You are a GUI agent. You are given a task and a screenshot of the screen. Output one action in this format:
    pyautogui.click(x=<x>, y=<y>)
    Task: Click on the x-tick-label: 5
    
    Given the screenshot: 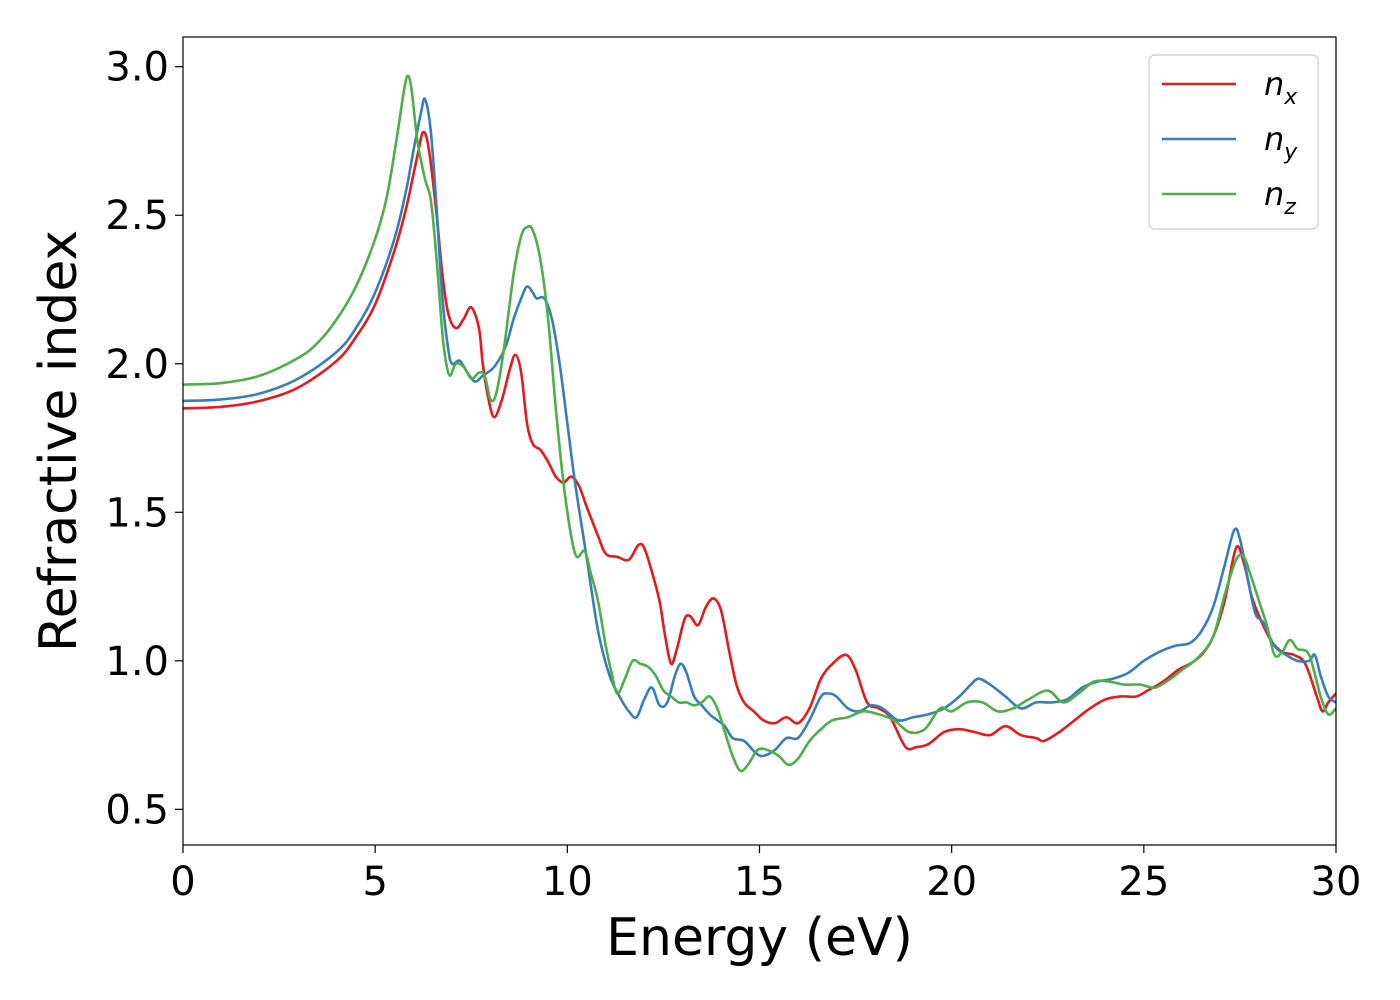 What is the action you would take?
    pyautogui.click(x=374, y=882)
    